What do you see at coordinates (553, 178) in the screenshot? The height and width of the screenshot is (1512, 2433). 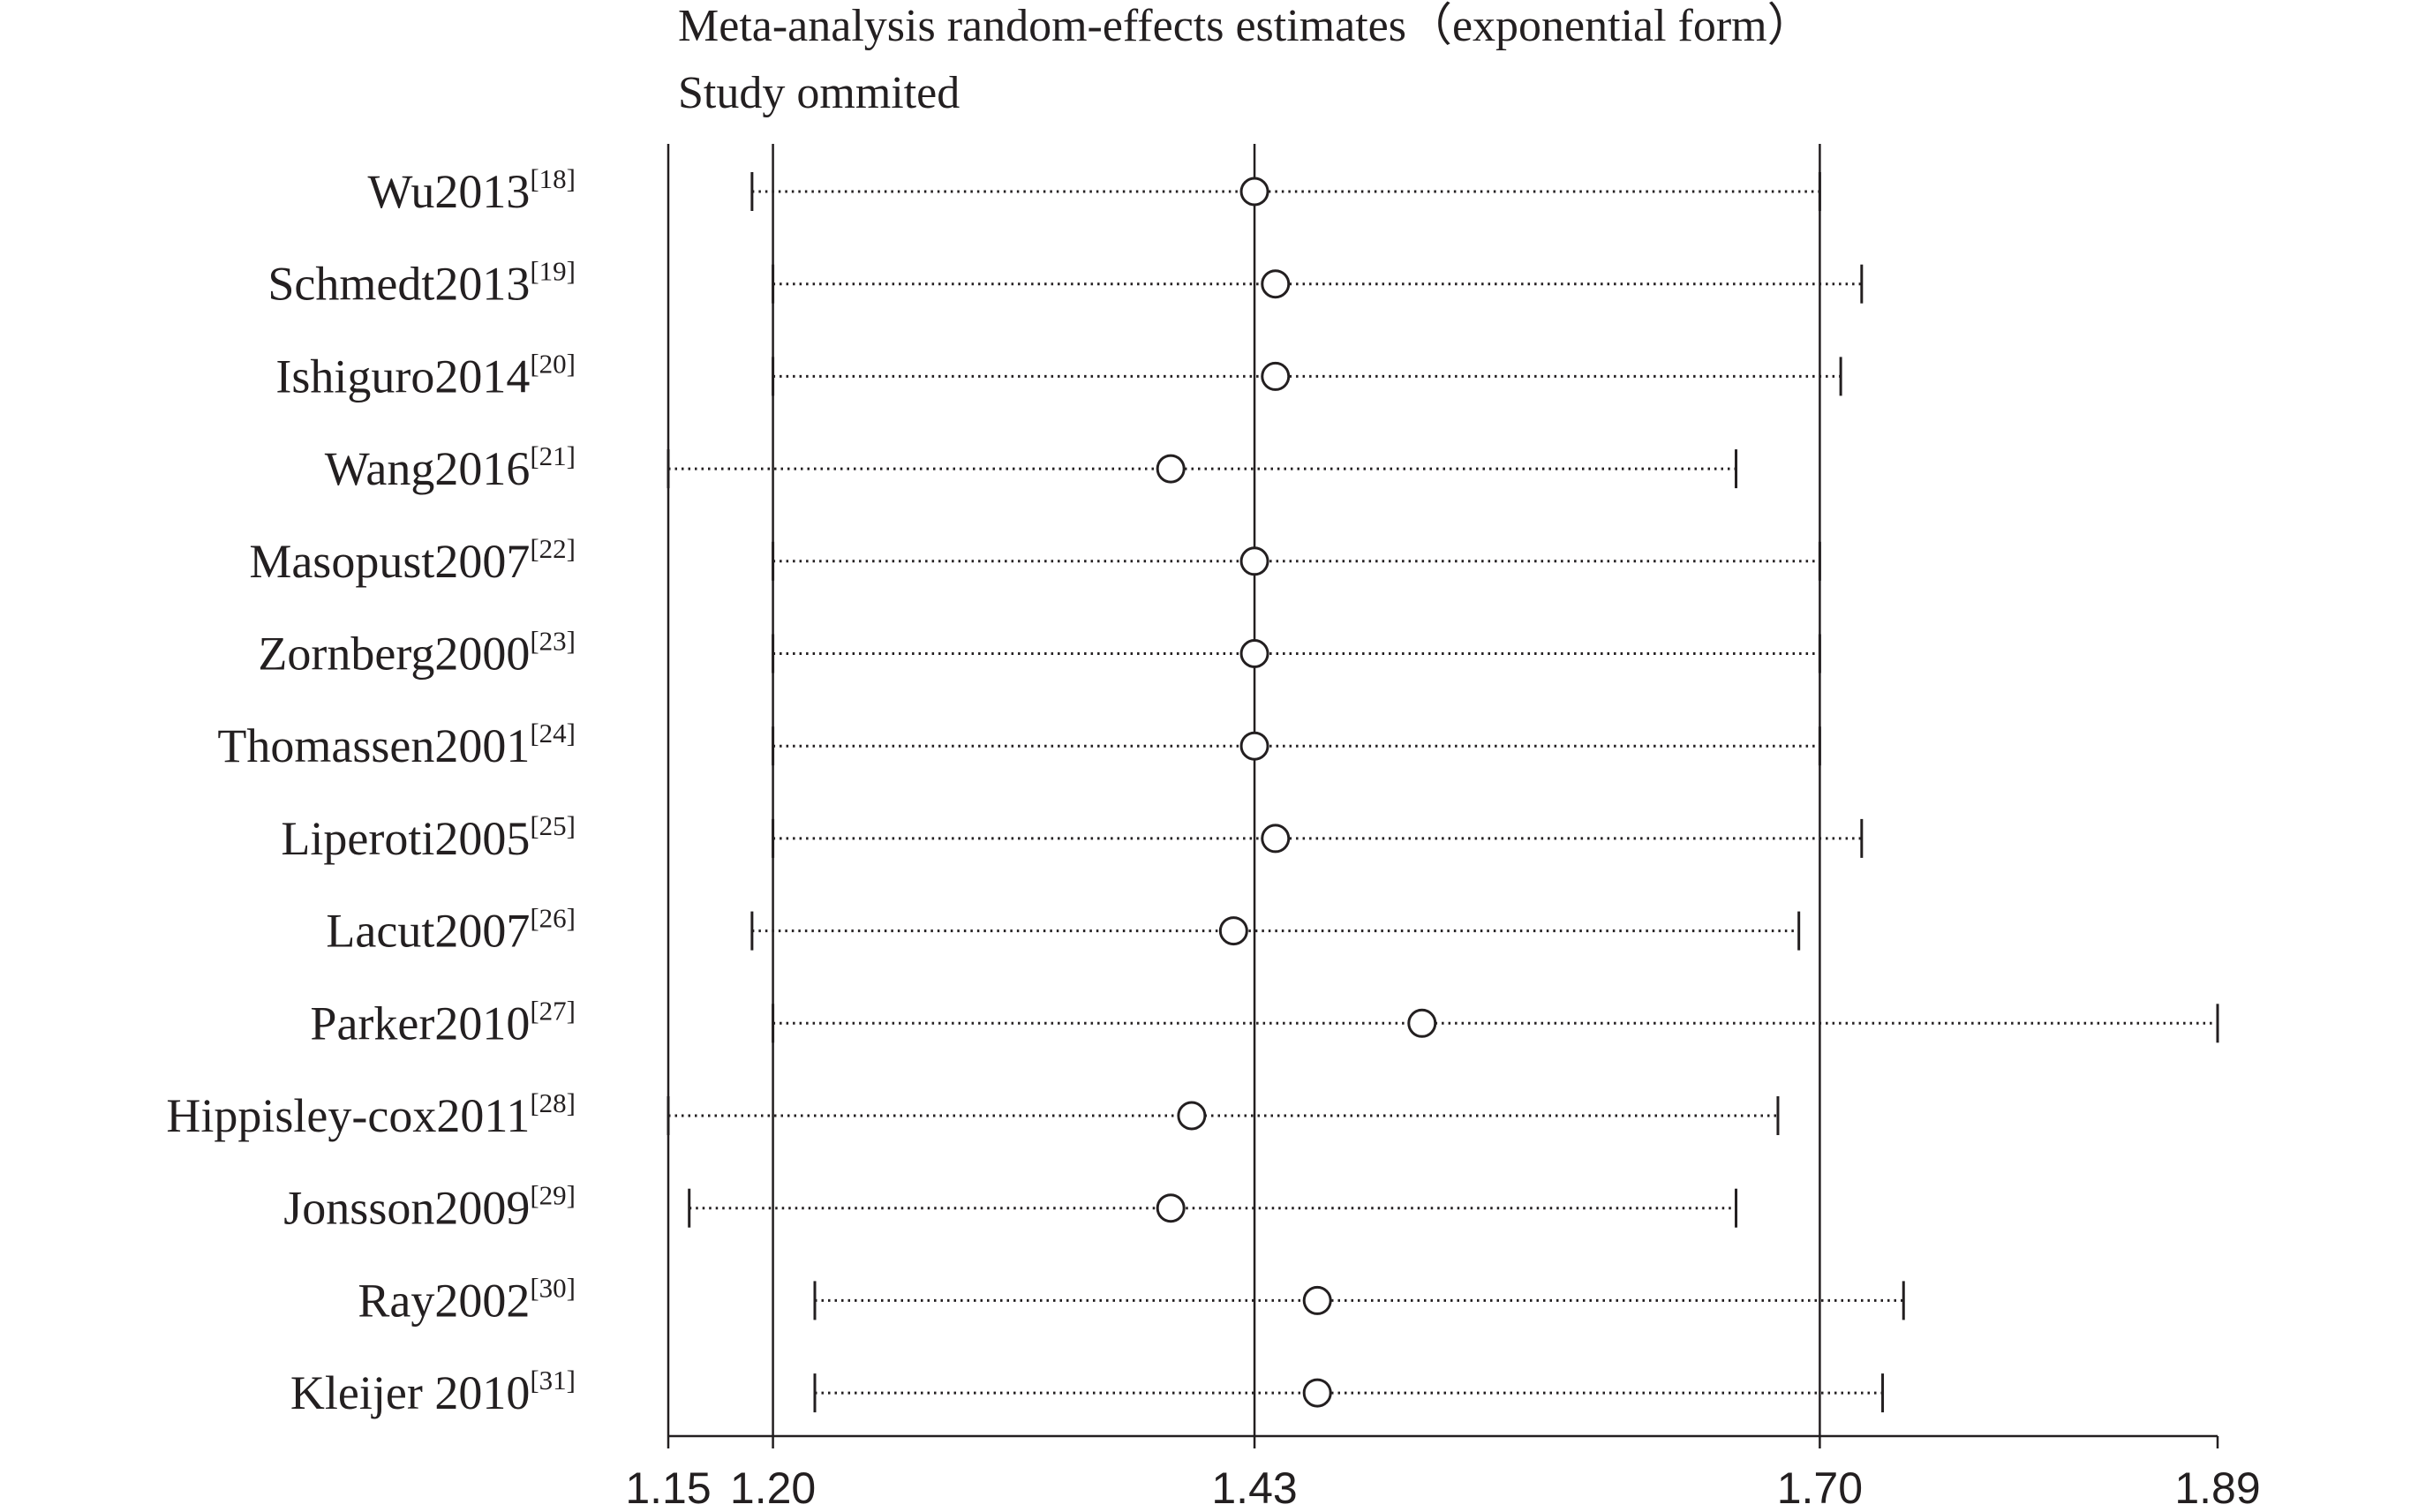 I see `study-ref-0: [18]` at bounding box center [553, 178].